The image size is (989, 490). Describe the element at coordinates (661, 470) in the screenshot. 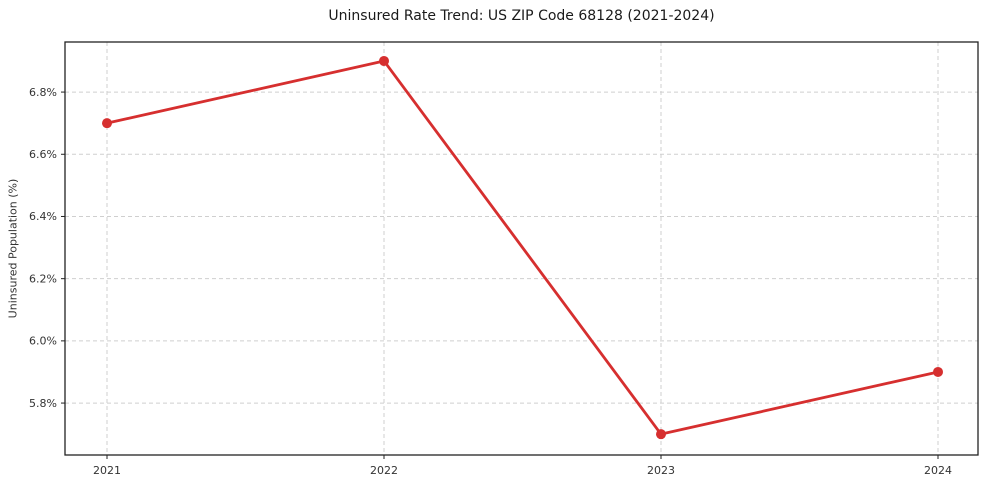

I see `x-tick-label: 2023` at that location.